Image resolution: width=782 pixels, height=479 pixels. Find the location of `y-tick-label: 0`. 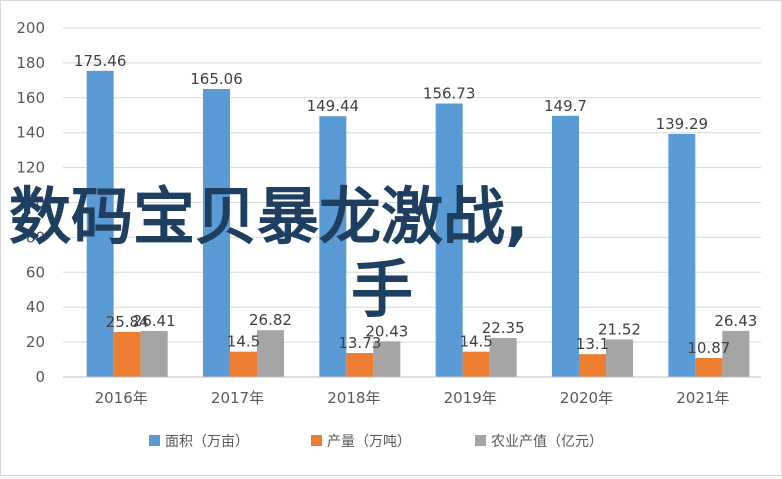

y-tick-label: 0 is located at coordinates (40, 377).